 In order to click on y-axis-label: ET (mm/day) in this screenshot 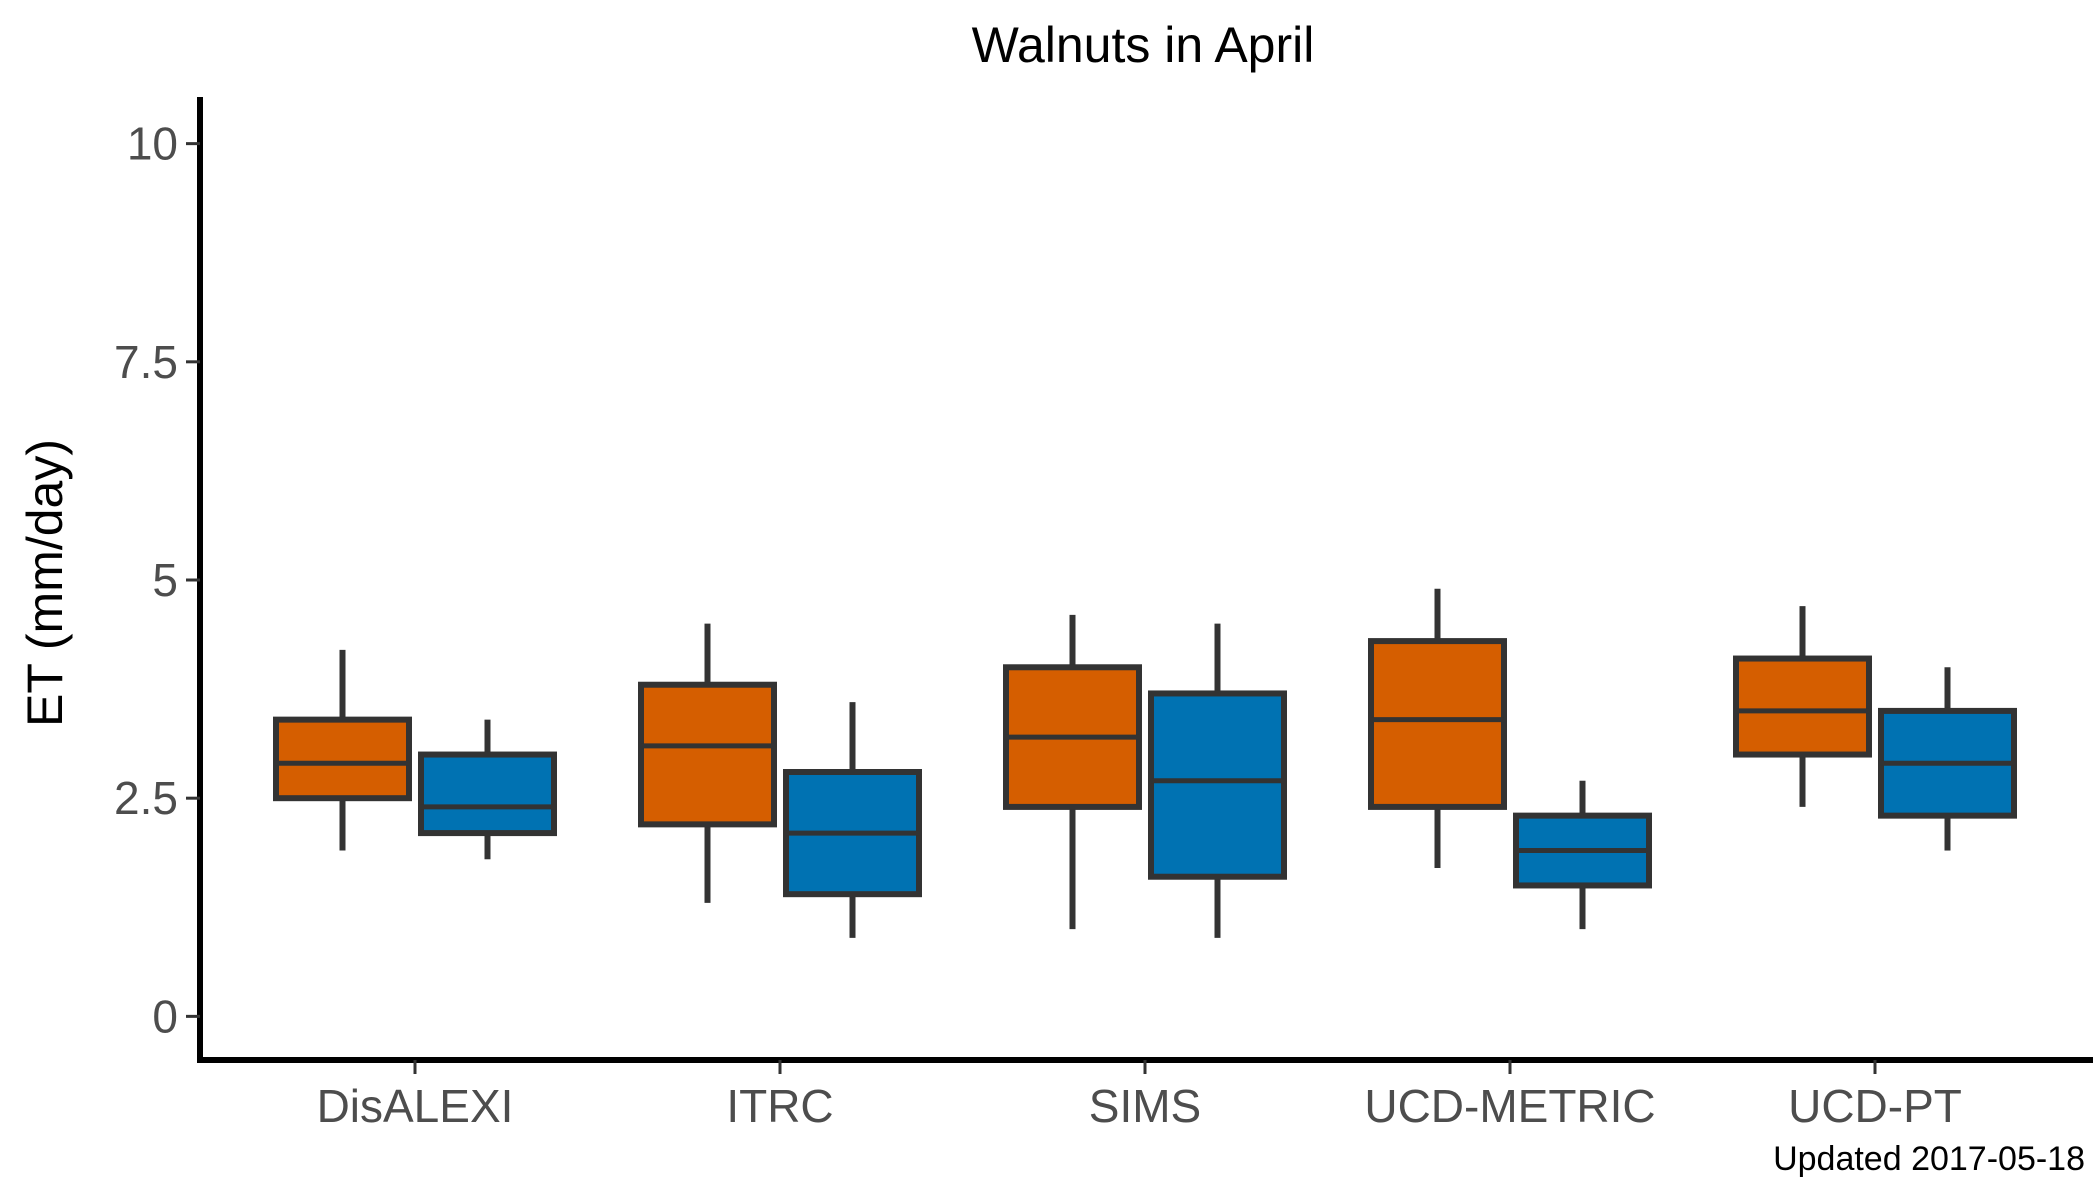, I will do `click(45, 583)`.